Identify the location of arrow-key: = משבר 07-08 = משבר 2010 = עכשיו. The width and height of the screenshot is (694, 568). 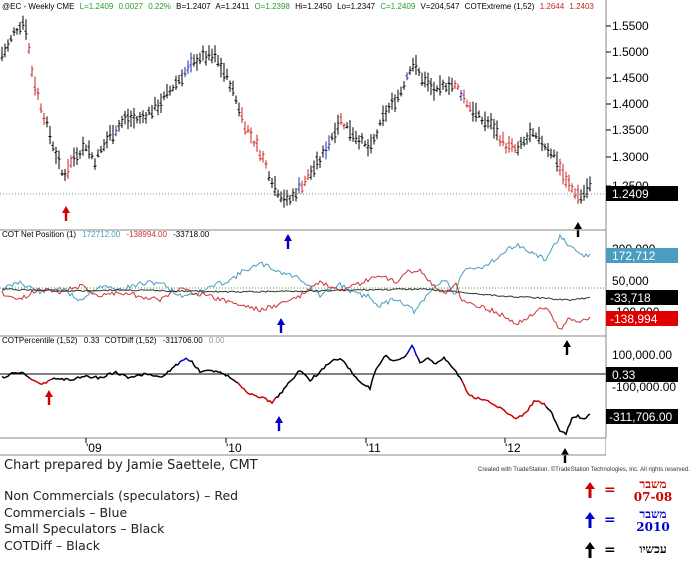
(637, 523).